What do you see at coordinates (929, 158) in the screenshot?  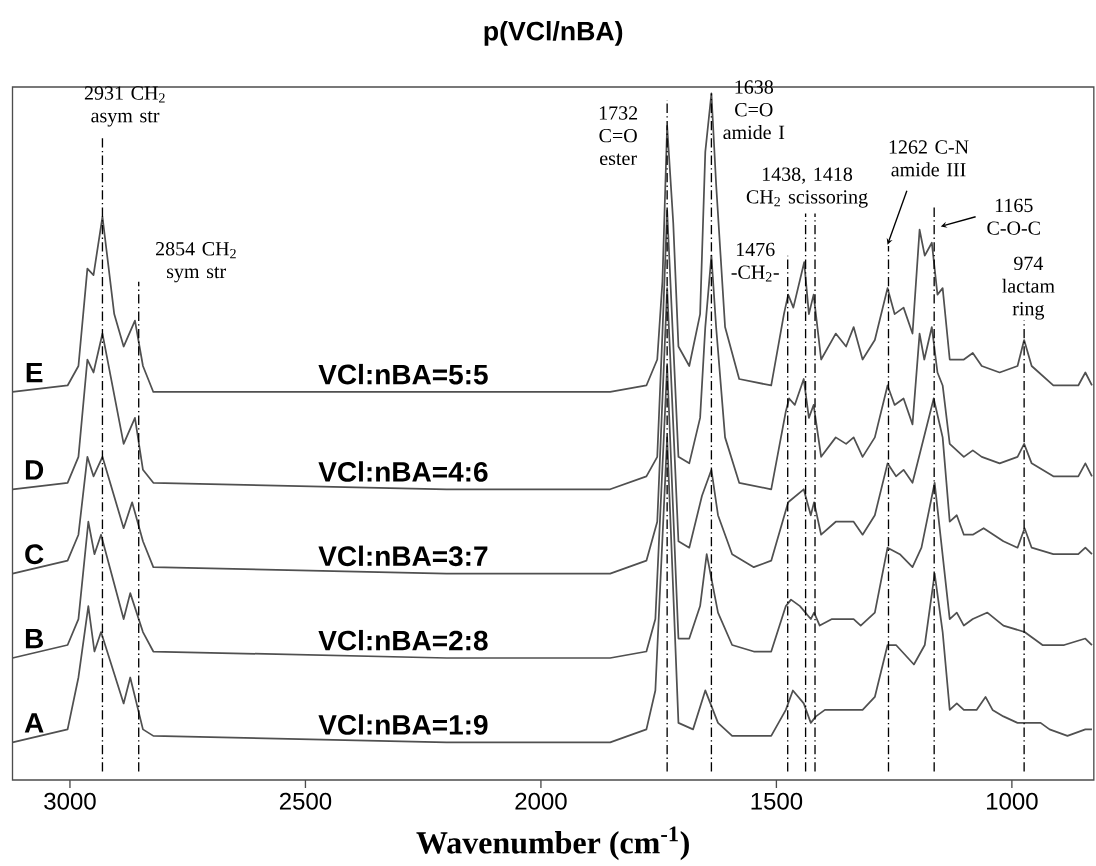 I see `ref-line-label: 1262 C-N amide III` at bounding box center [929, 158].